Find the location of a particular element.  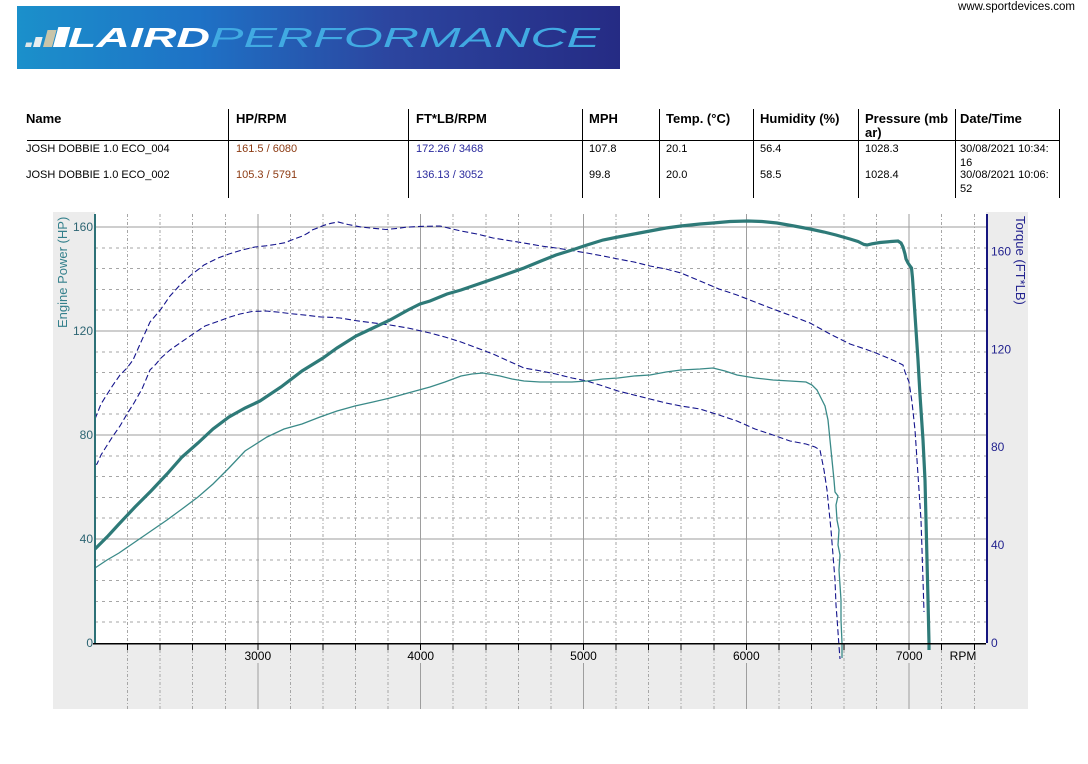

svg-text: Engine Power (HP) is located at coordinates (62, 272).